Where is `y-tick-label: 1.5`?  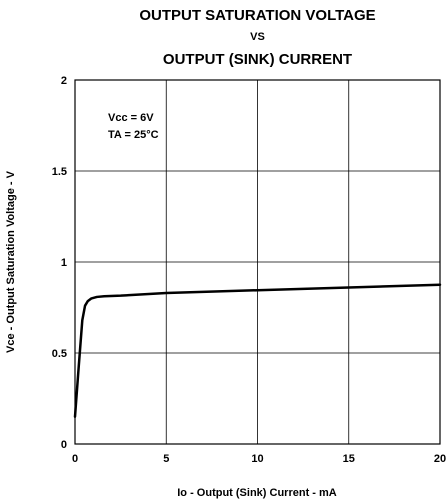
y-tick-label: 1.5 is located at coordinates (59, 172).